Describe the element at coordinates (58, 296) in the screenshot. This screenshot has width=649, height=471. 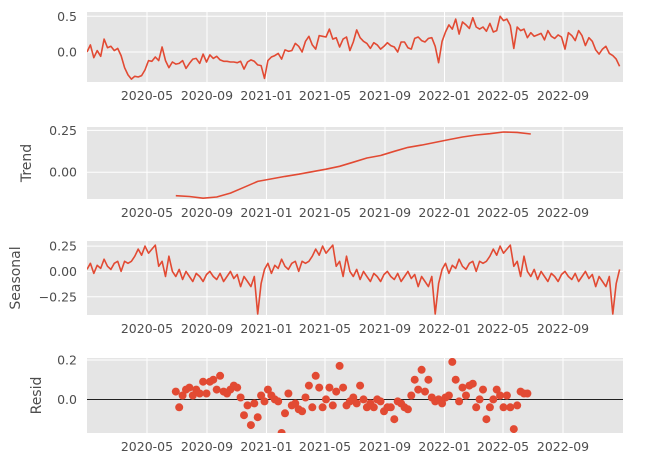
I see `y-tick-label: −0.25` at that location.